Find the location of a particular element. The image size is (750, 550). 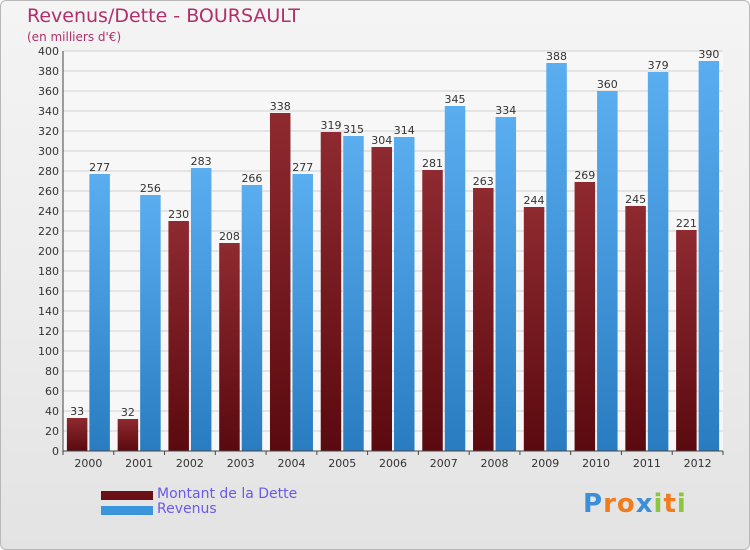

data-label-debt: 281 is located at coordinates (432, 163).